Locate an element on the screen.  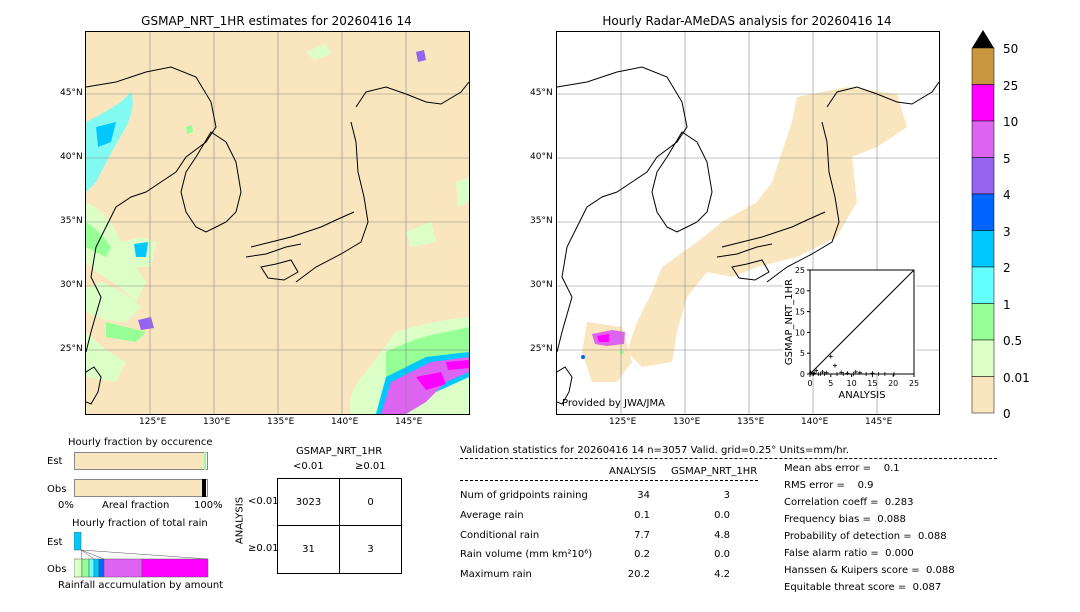
right-map-lon-145: 145°E is located at coordinates (879, 422).